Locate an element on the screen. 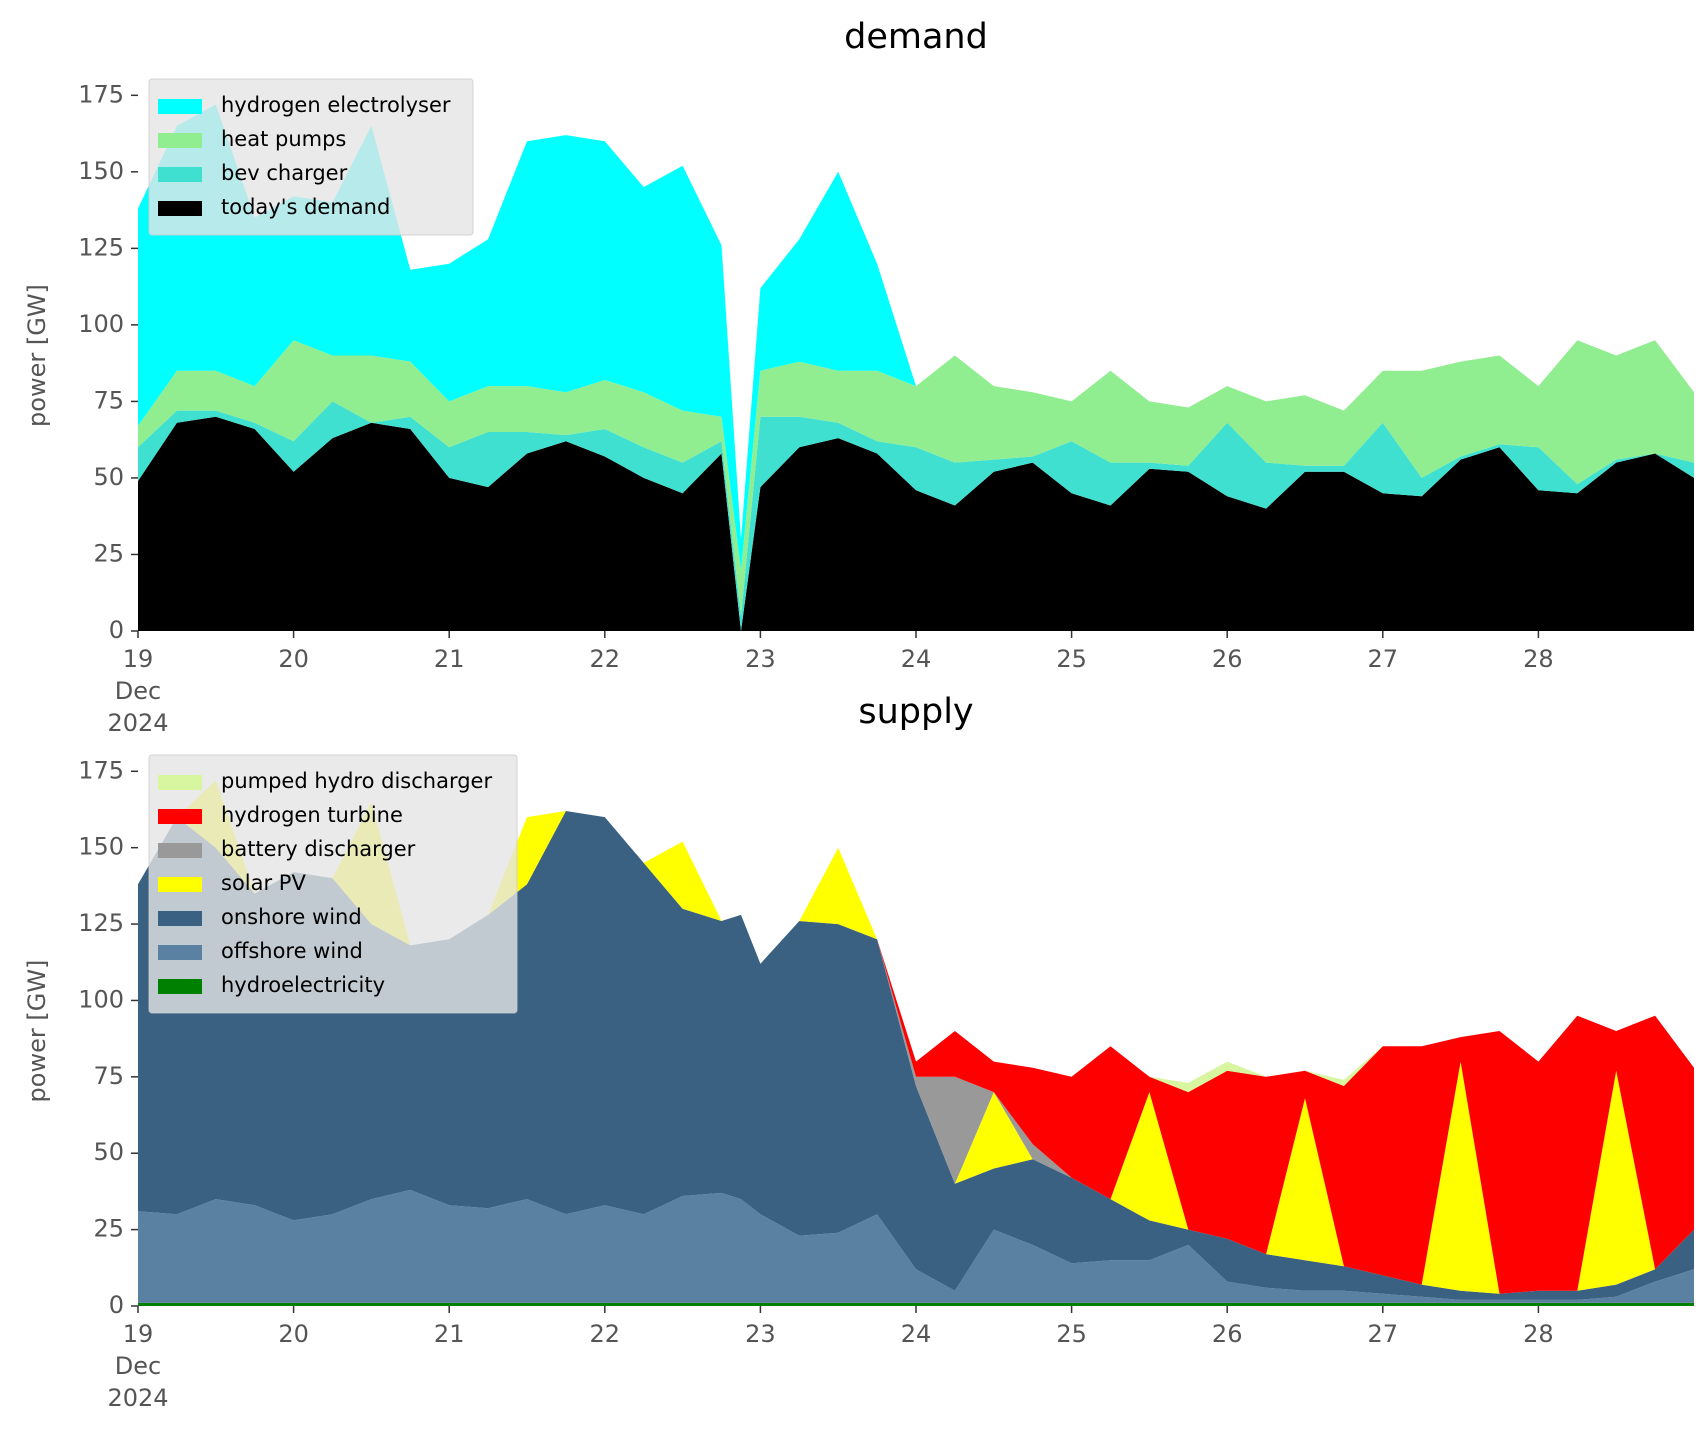 The width and height of the screenshot is (1706, 1431). chart-title: demand is located at coordinates (916, 37).